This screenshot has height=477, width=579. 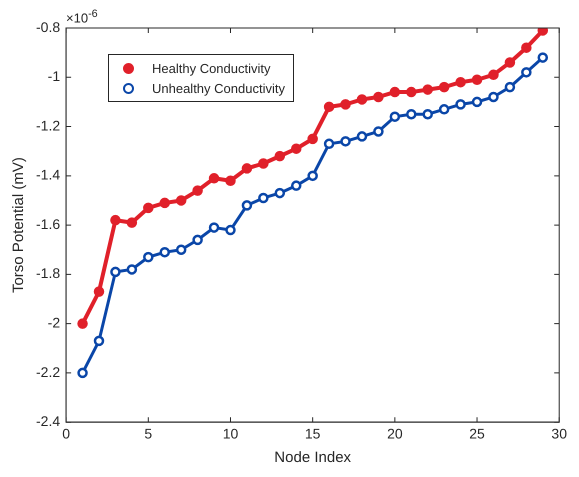 What do you see at coordinates (313, 457) in the screenshot?
I see `x-axis-title: Node Index` at bounding box center [313, 457].